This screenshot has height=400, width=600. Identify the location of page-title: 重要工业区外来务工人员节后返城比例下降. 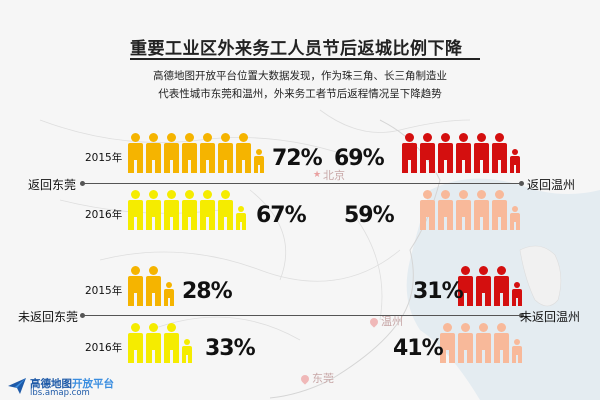
(296, 49).